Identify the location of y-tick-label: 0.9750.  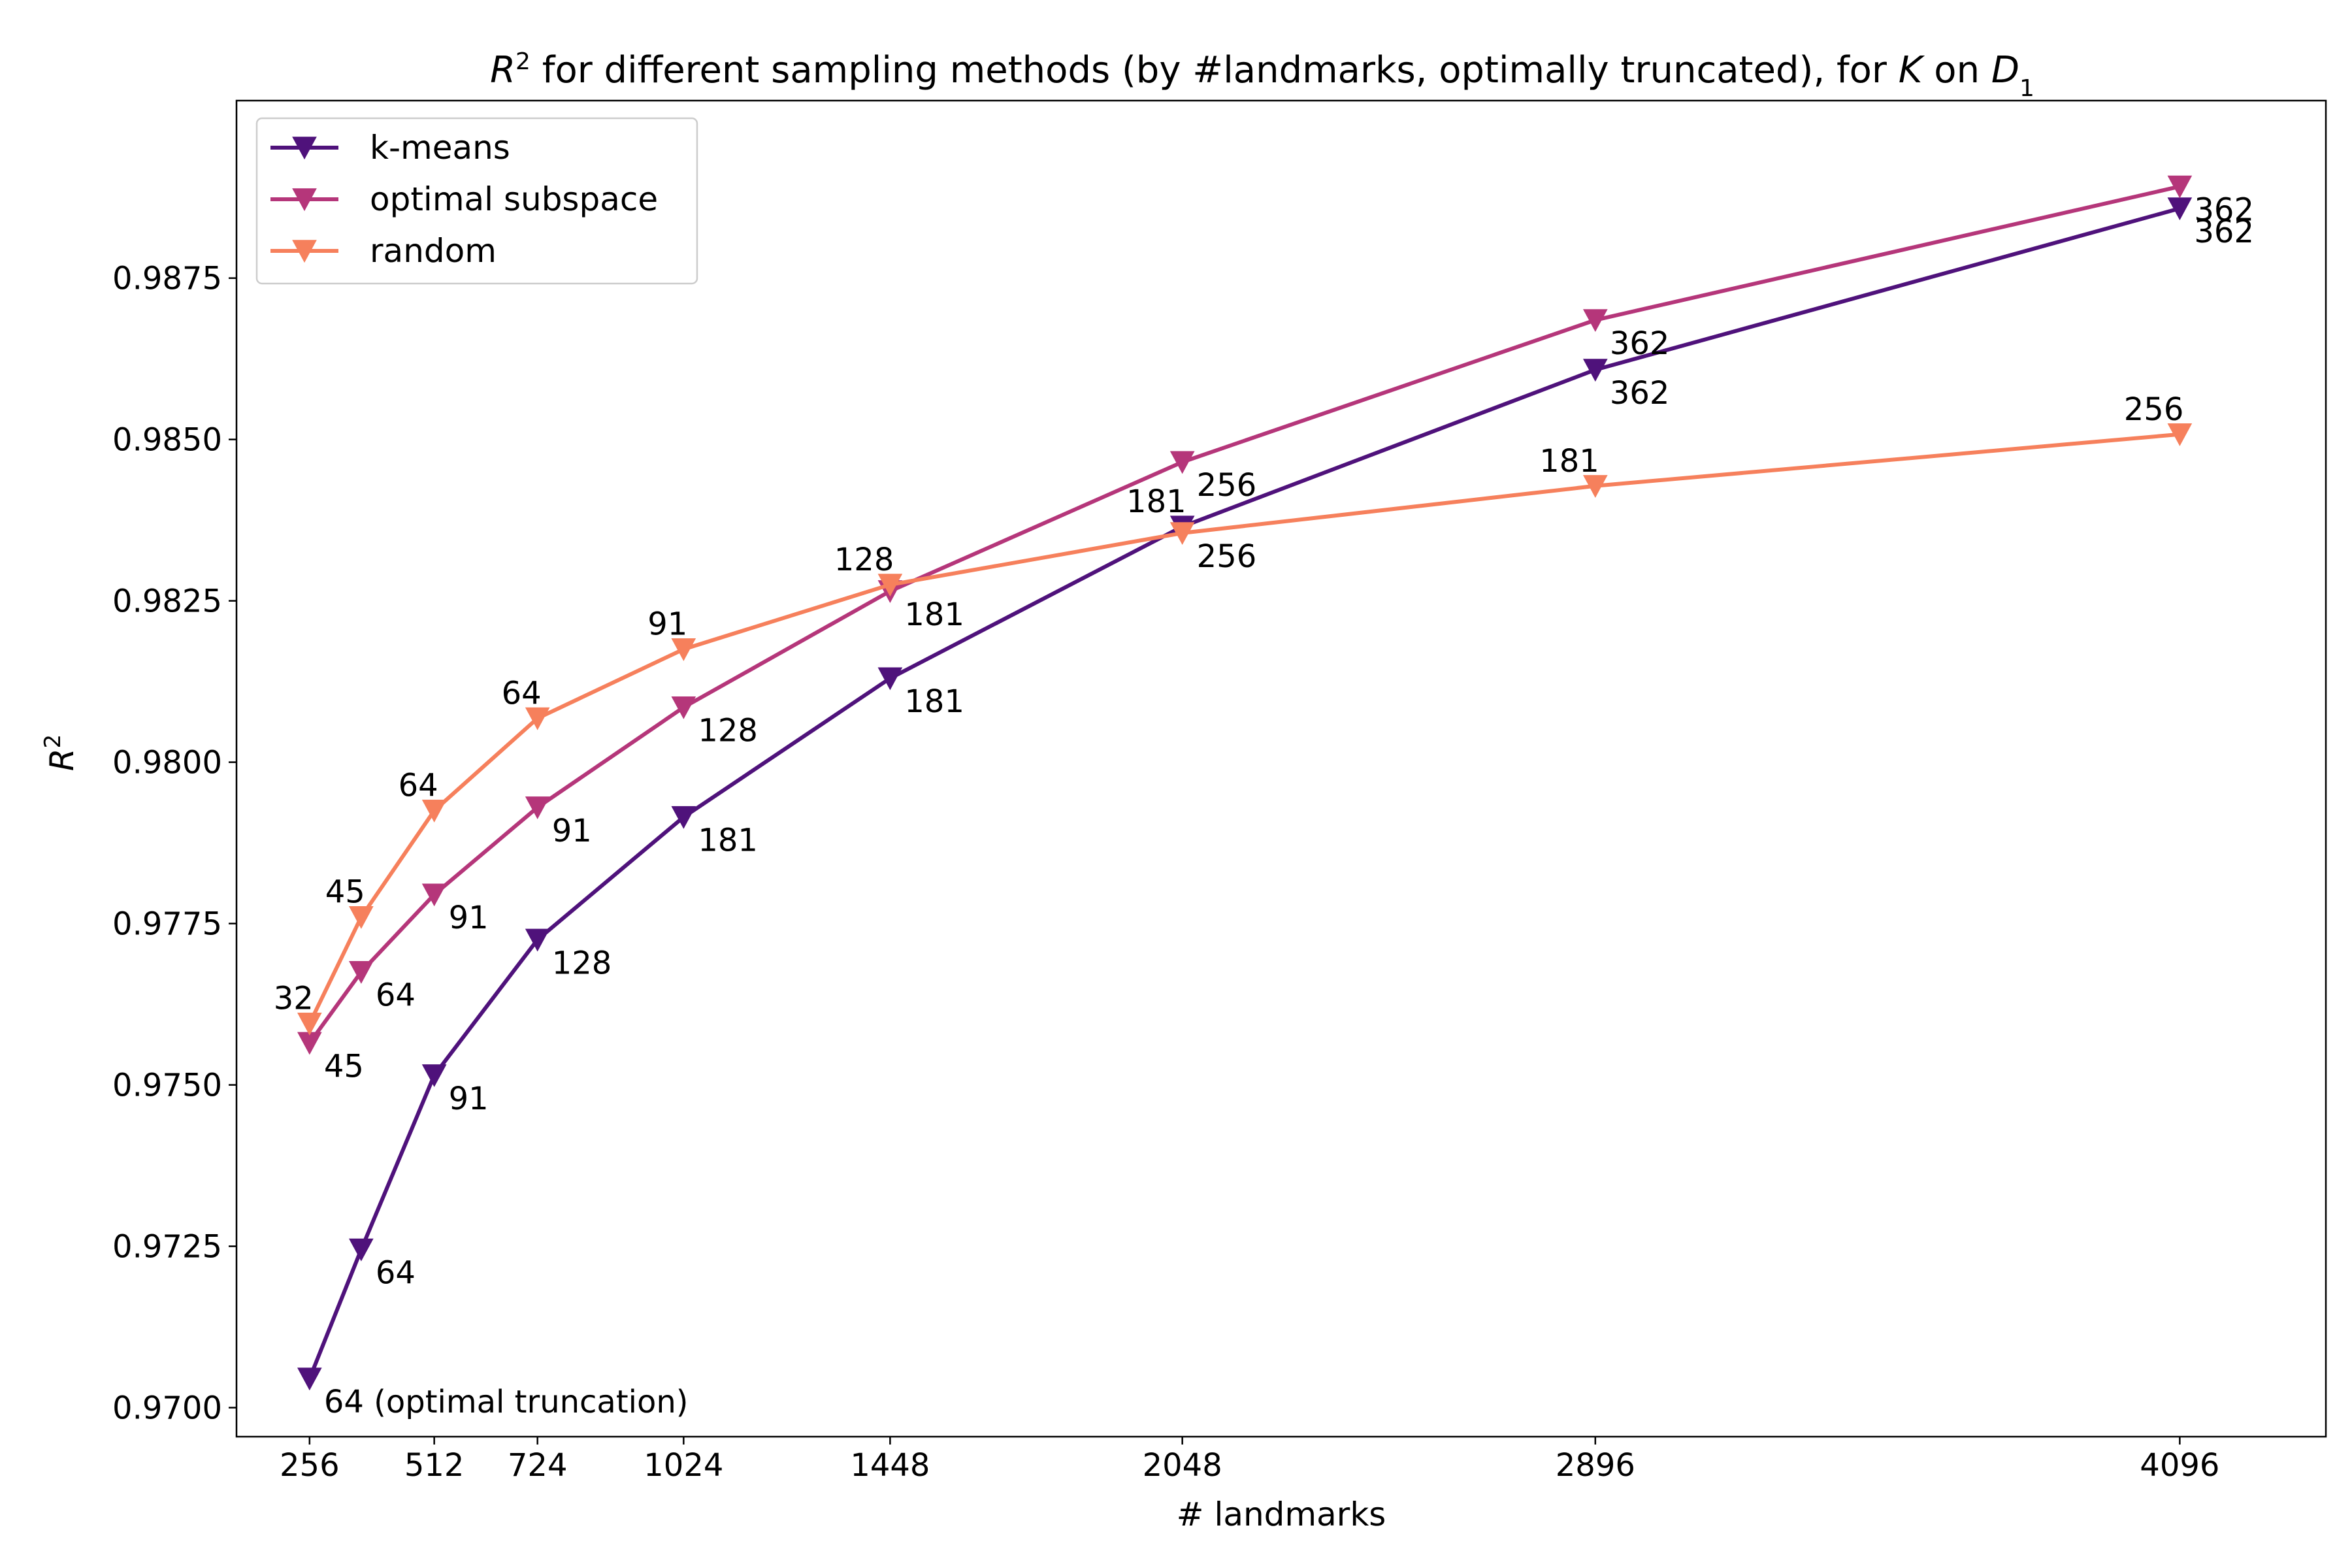
(167, 1086).